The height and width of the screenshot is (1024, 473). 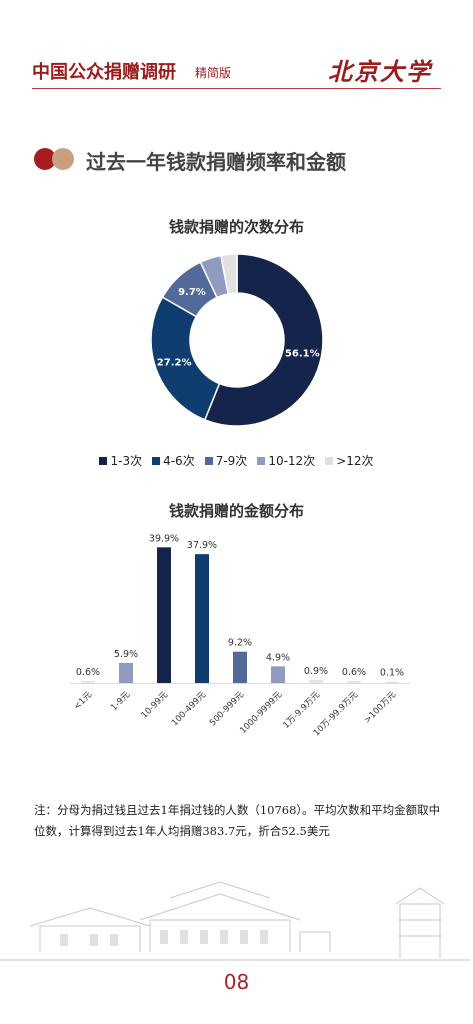 I want to click on donut-chart: 56.1% 27.2% 9.7%, so click(x=237, y=340).